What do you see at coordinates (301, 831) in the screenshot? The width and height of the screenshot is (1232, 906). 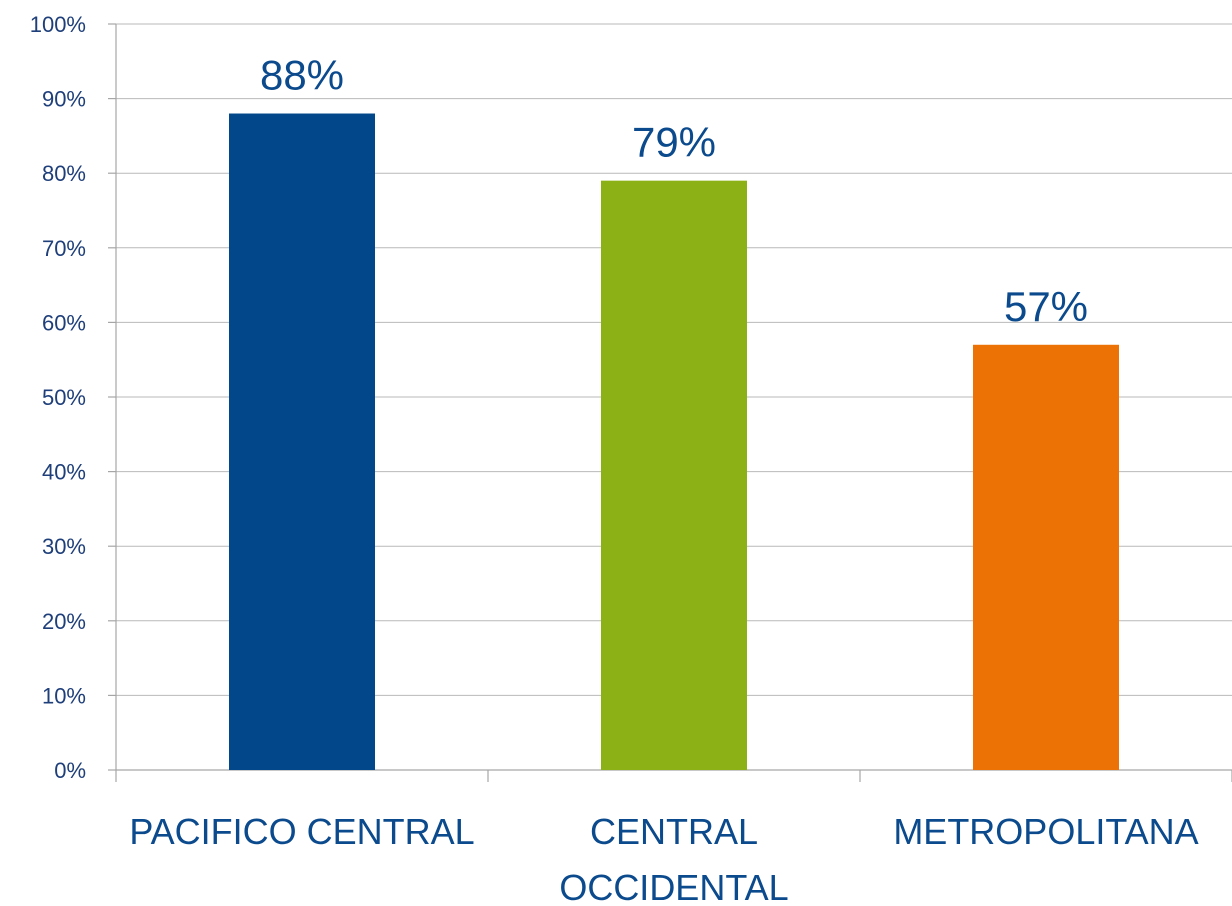 I see `x-category-label: PACIFICO CENTRAL` at bounding box center [301, 831].